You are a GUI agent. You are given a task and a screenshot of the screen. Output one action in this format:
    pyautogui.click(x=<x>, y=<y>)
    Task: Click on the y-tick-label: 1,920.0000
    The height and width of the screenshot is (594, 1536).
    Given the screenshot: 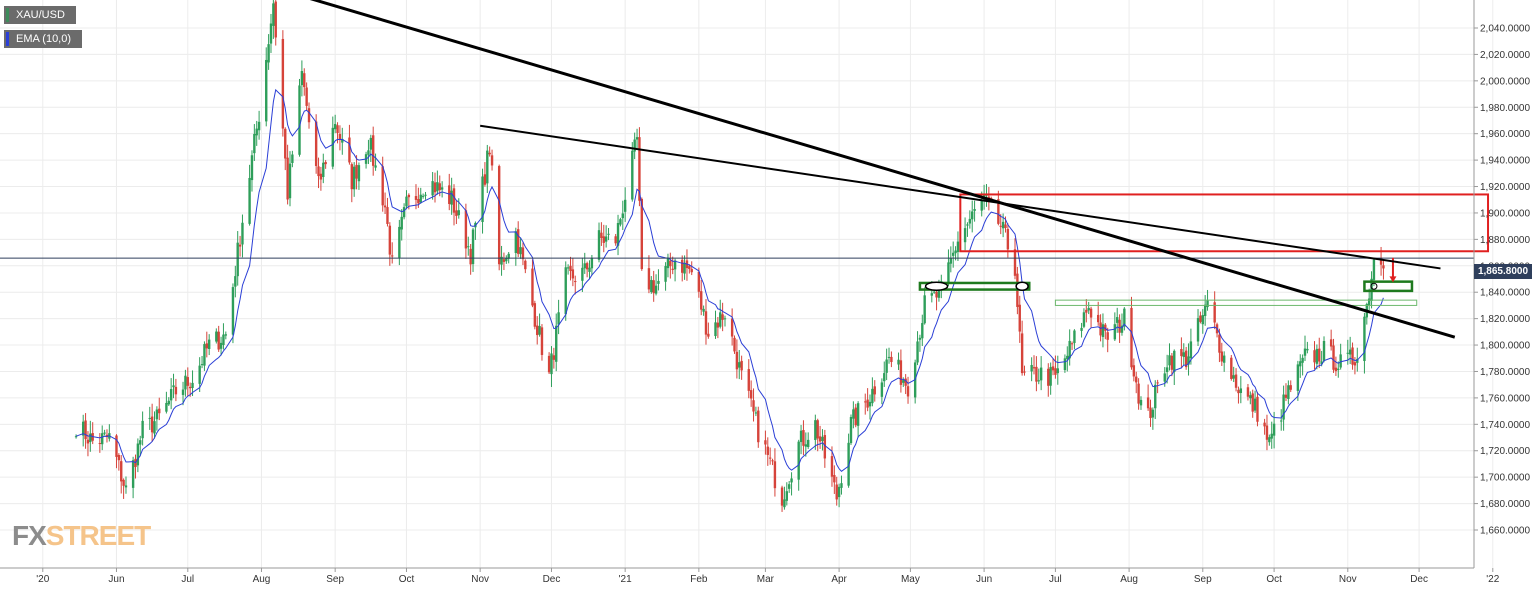 What is the action you would take?
    pyautogui.click(x=1505, y=187)
    